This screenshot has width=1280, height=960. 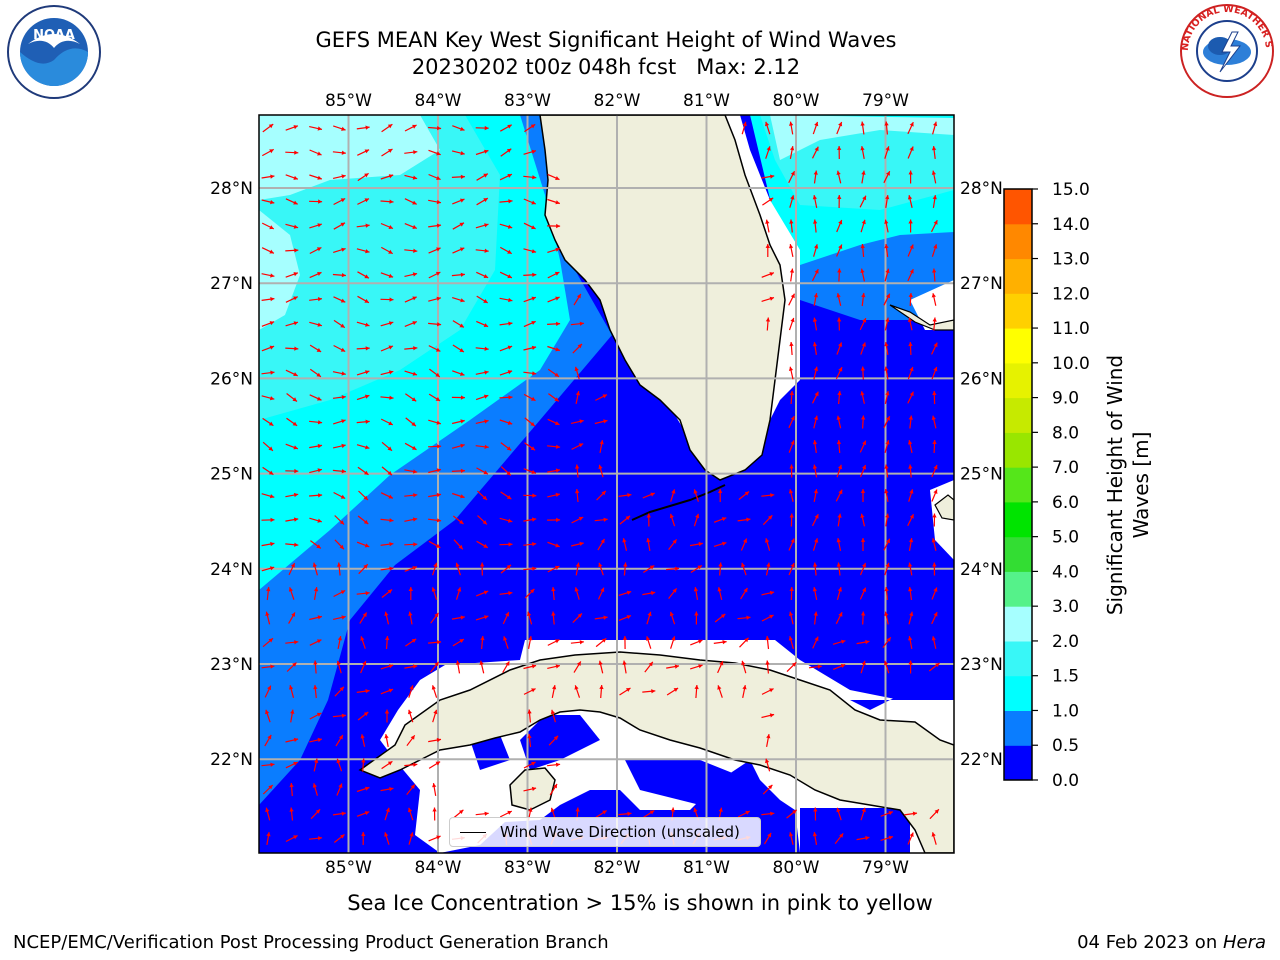 What do you see at coordinates (1071, 190) in the screenshot?
I see `colorbar-tick-label: 15.0` at bounding box center [1071, 190].